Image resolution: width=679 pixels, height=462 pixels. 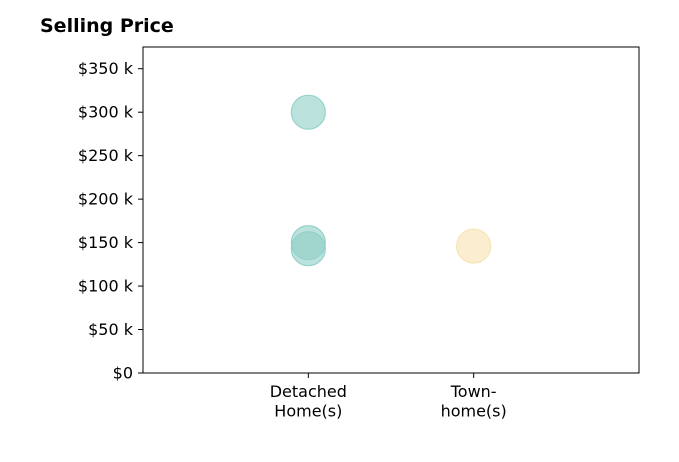 I want to click on scatter-points, so click(x=391, y=180).